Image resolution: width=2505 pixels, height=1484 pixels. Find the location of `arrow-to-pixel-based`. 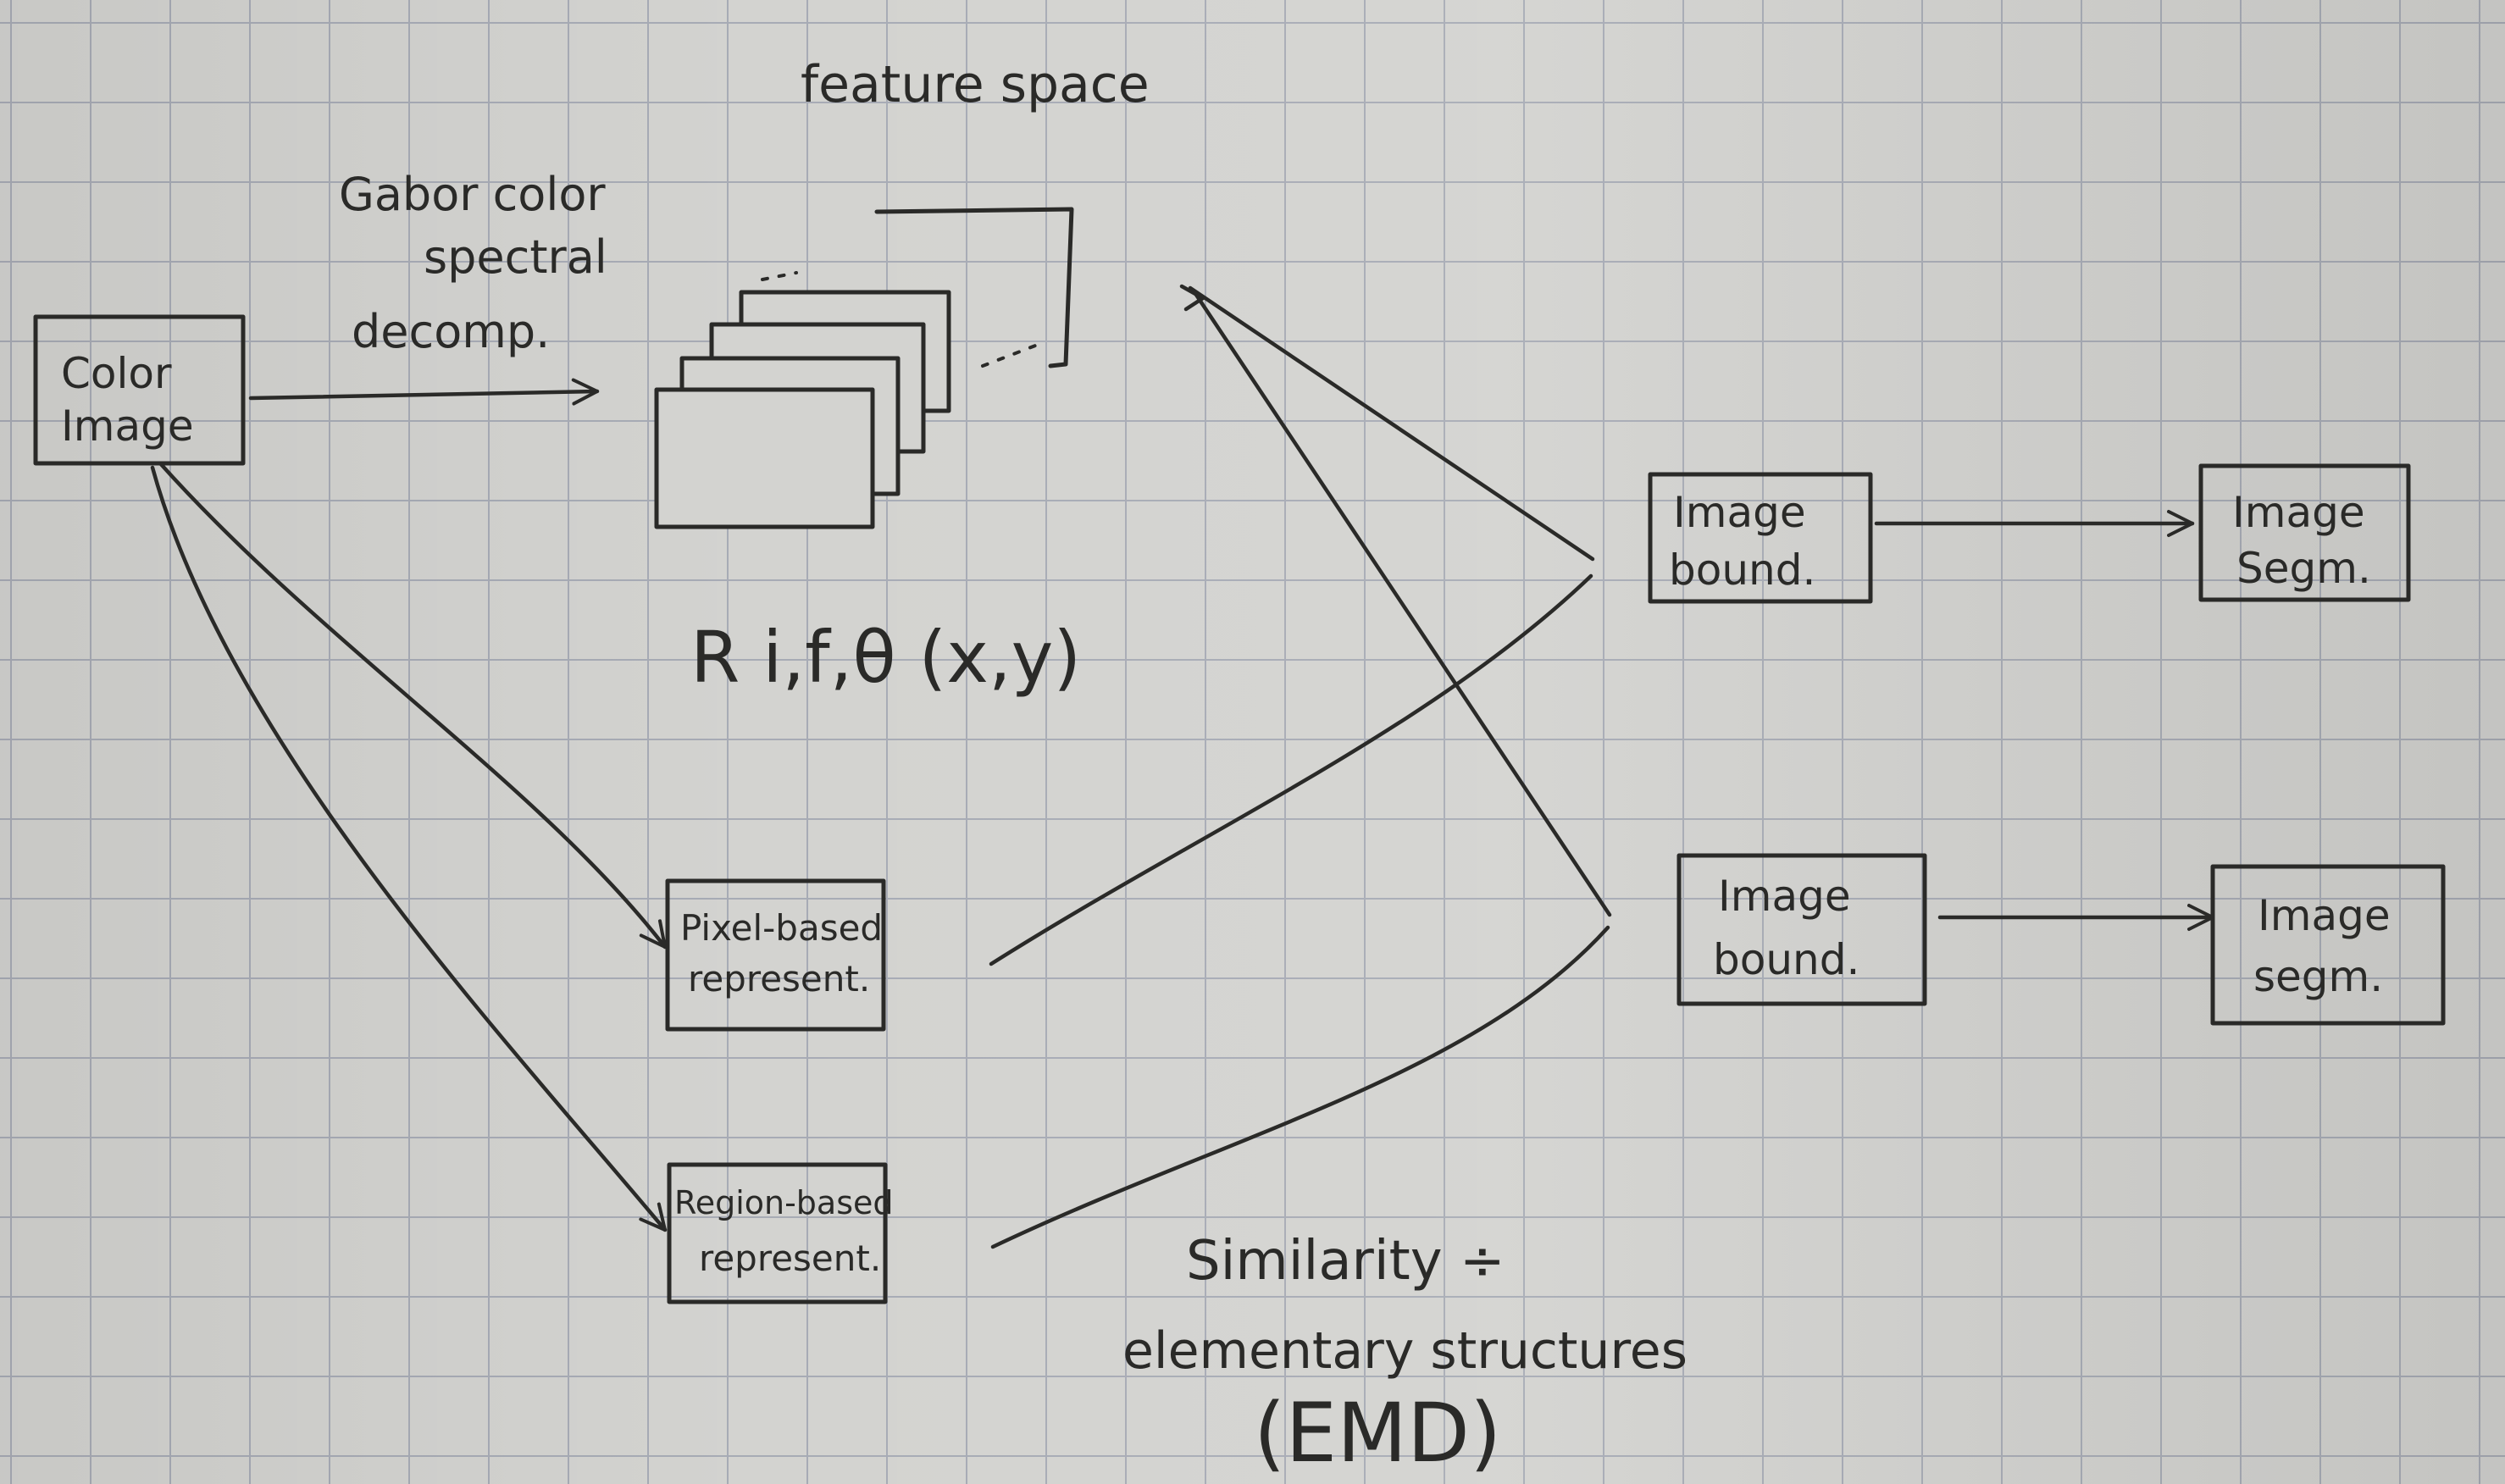

arrow-to-pixel-based is located at coordinates (413, 706).